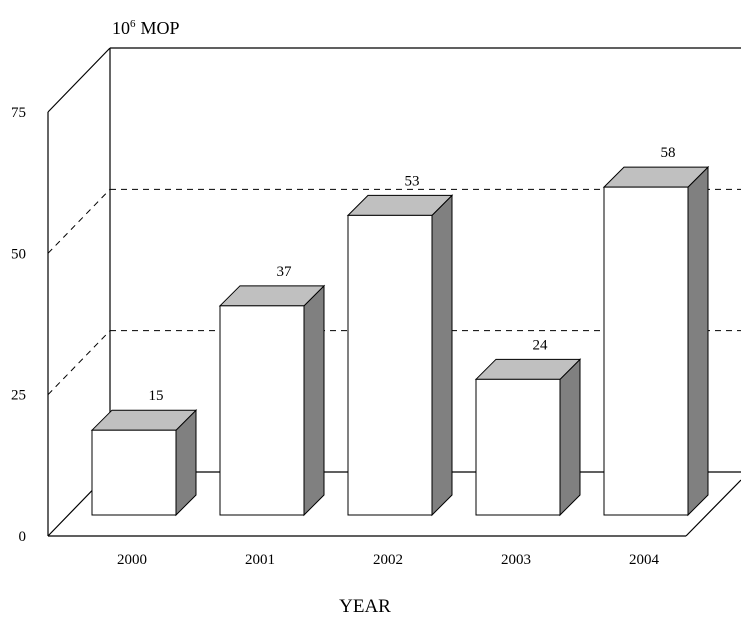 The height and width of the screenshot is (621, 741). I want to click on x-tick-label: 2002, so click(388, 560).